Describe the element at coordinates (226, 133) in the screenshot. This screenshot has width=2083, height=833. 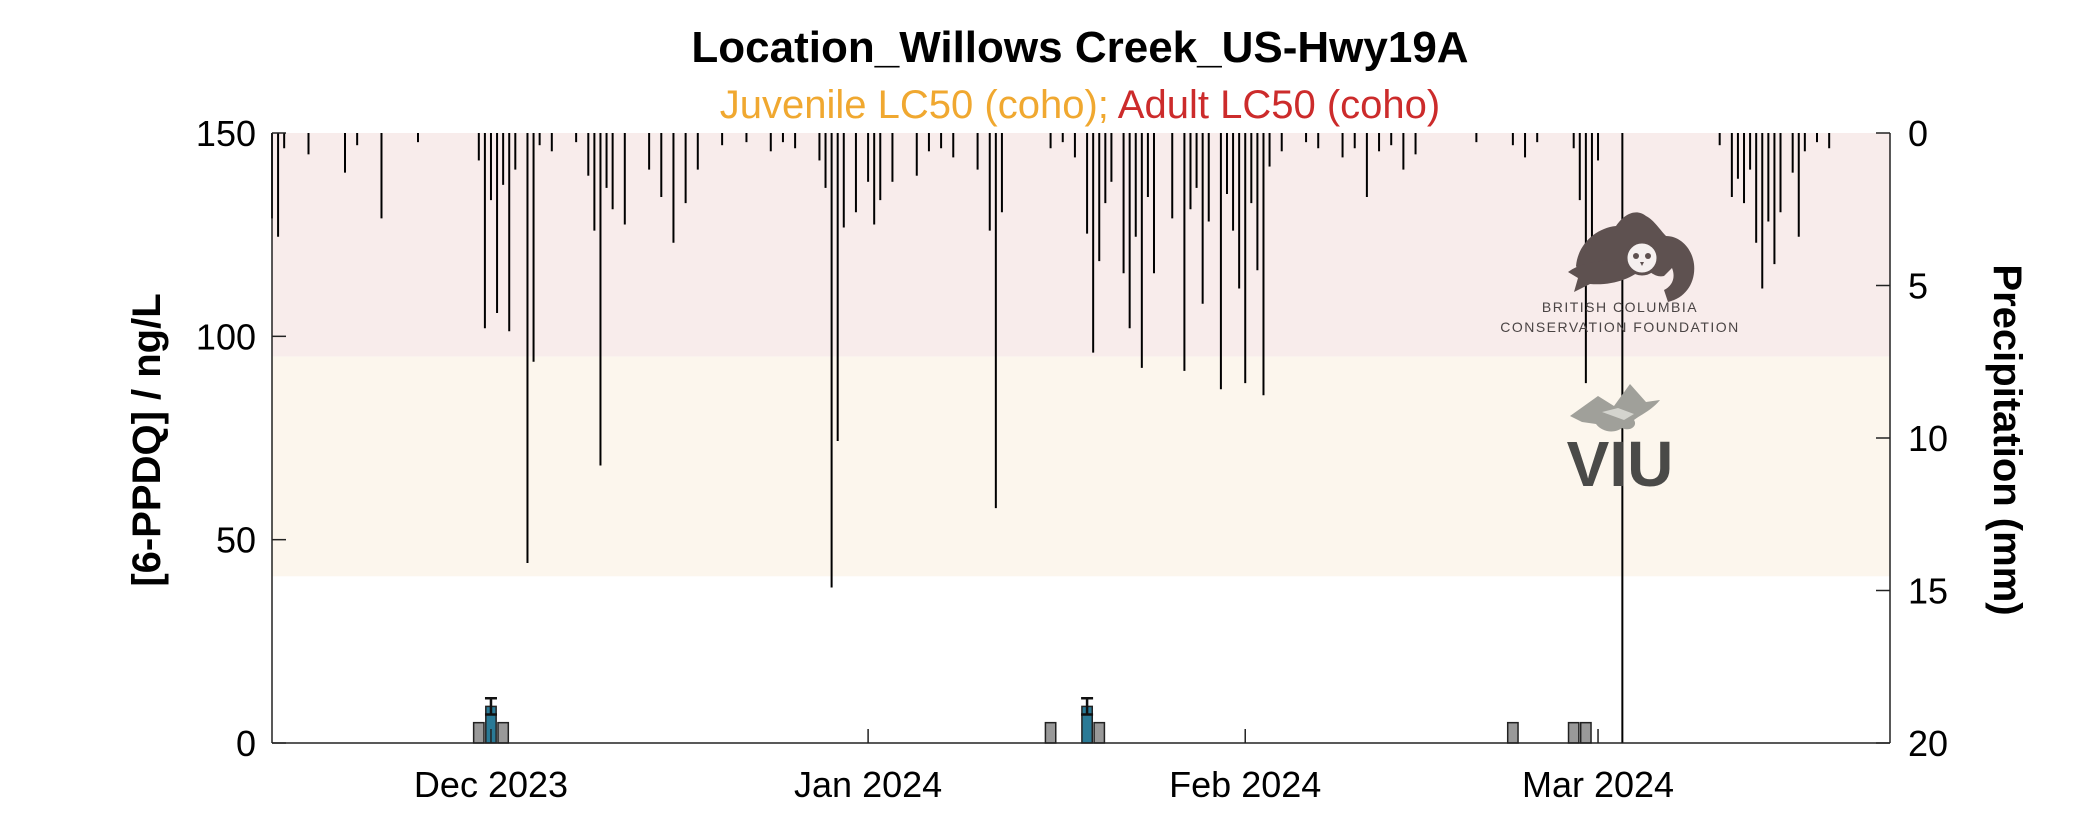
I see `y-tick-label-3: 150` at that location.